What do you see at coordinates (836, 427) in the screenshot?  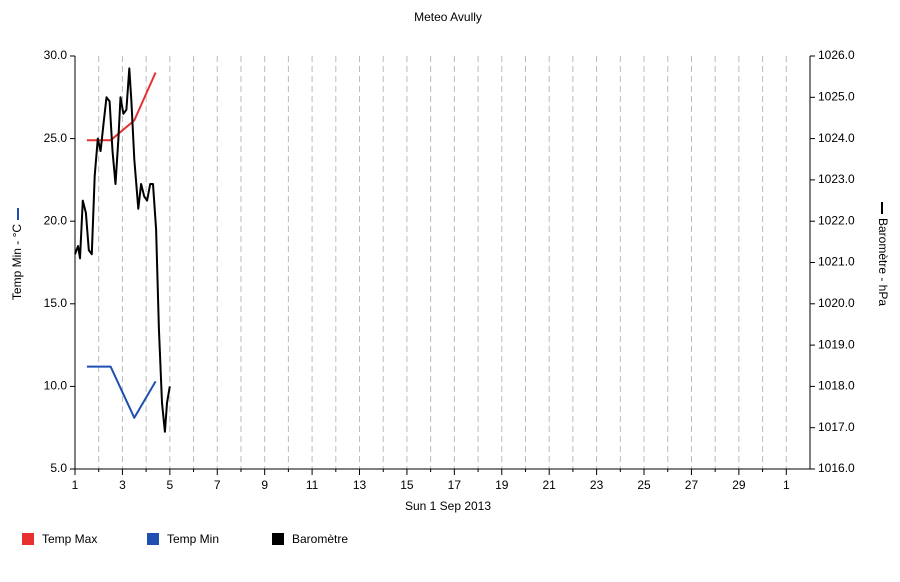 I see `y2-tick-label: 1017.0` at bounding box center [836, 427].